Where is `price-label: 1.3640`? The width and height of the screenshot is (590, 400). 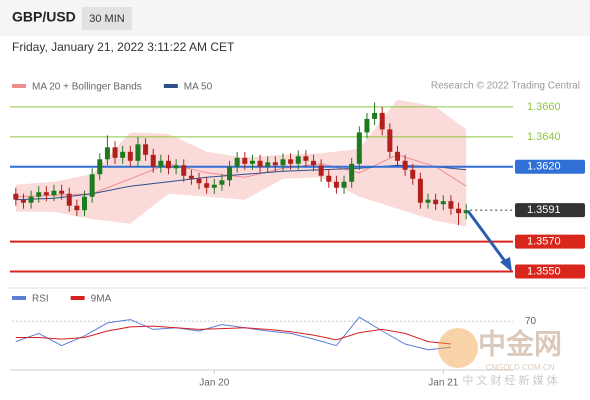
price-label: 1.3640 is located at coordinates (544, 137).